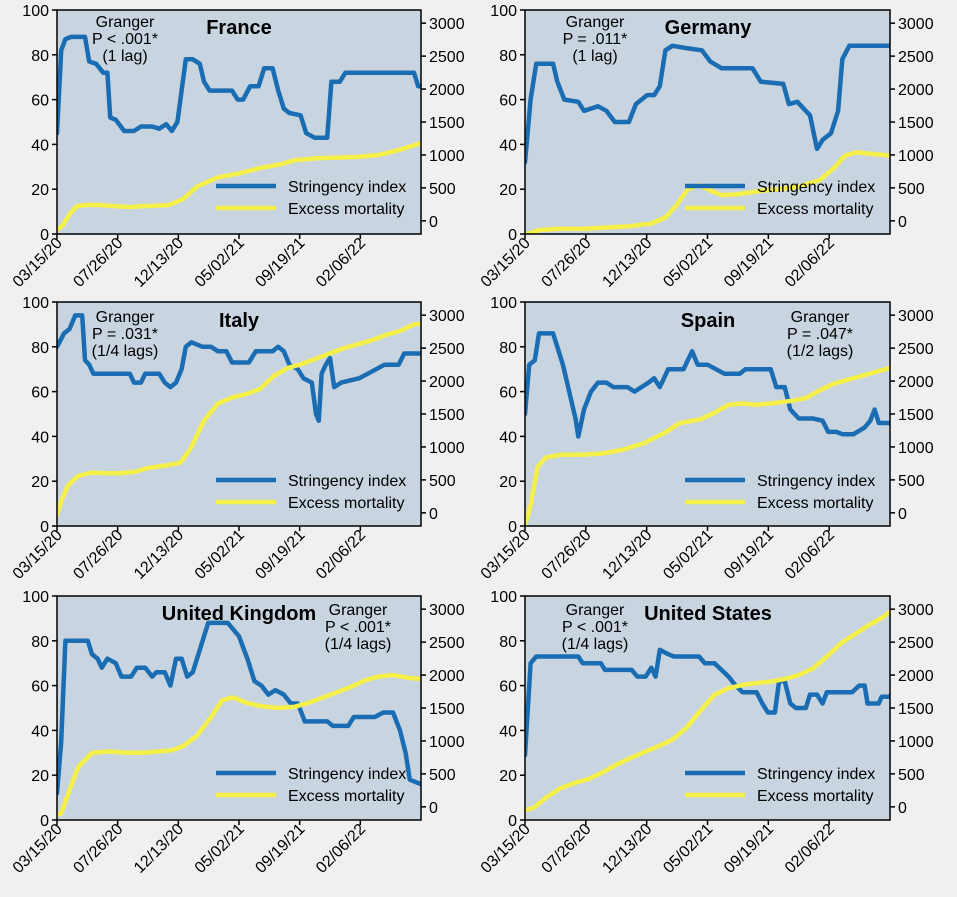  What do you see at coordinates (125, 334) in the screenshot?
I see `granger-annotation-line: P = .031*` at bounding box center [125, 334].